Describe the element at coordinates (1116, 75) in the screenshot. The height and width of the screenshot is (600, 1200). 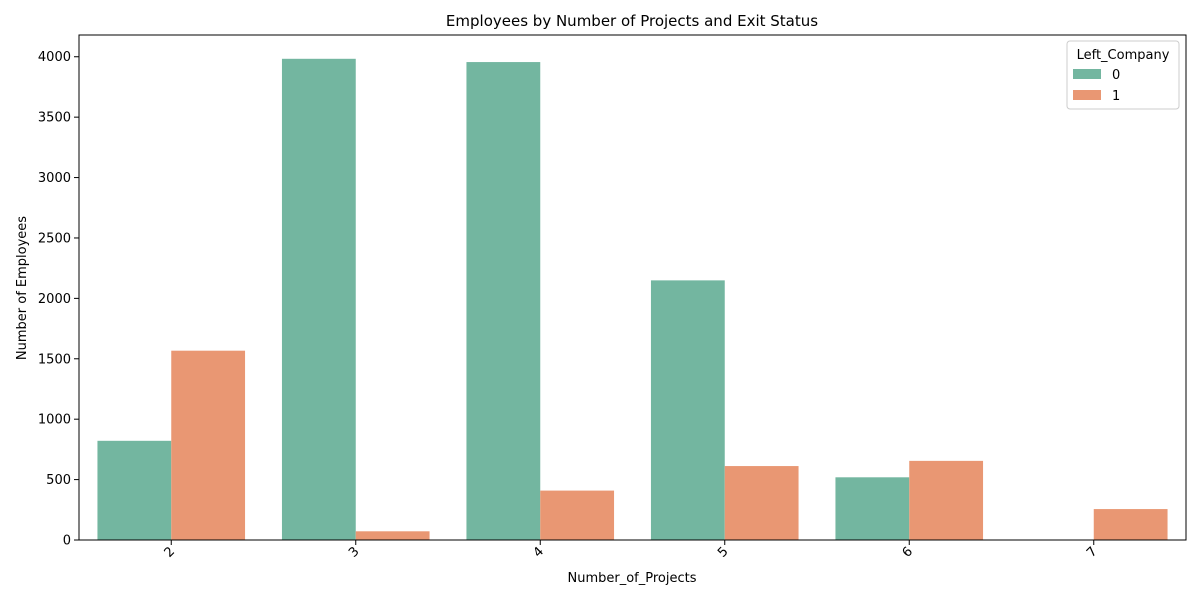
I see `legend-label-series-0: 0` at that location.